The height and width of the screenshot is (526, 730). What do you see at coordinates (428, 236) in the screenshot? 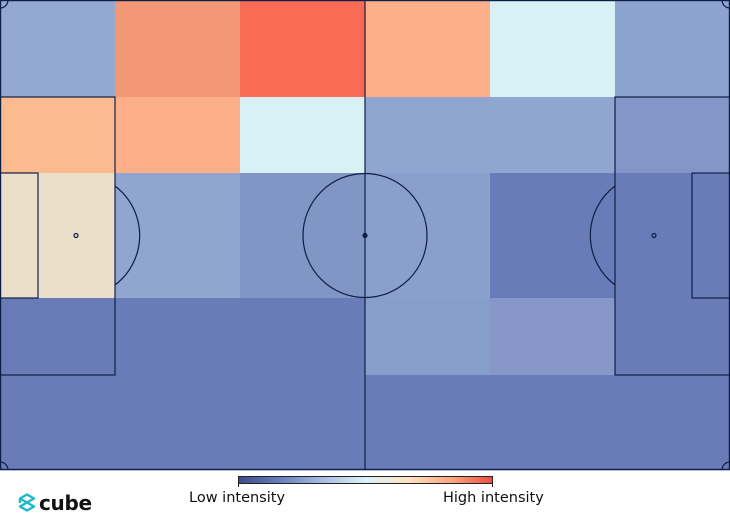
I see `heatmap-cell-r2-c3` at bounding box center [428, 236].